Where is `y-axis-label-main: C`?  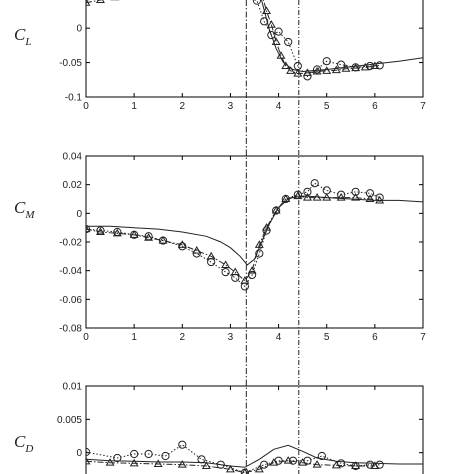 y-axis-label-main: C is located at coordinates (20, 441).